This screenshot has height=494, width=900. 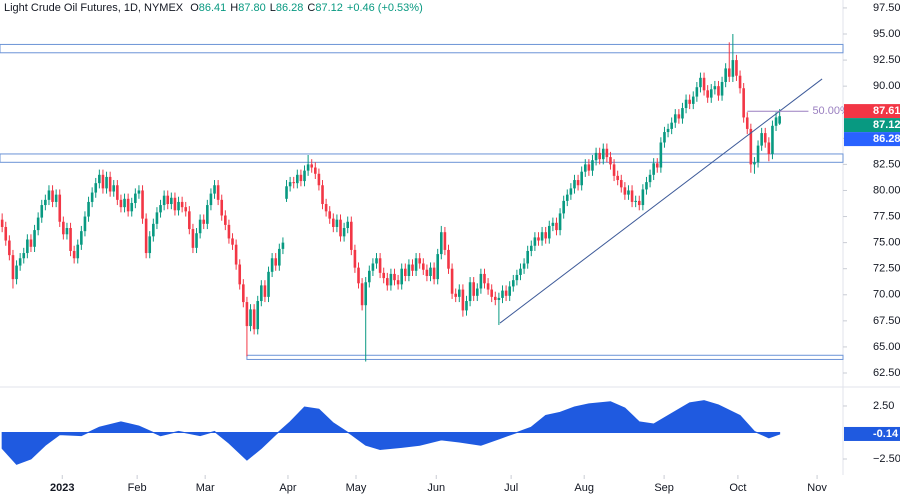 What do you see at coordinates (287, 488) in the screenshot?
I see `x-tick-label: Apr` at bounding box center [287, 488].